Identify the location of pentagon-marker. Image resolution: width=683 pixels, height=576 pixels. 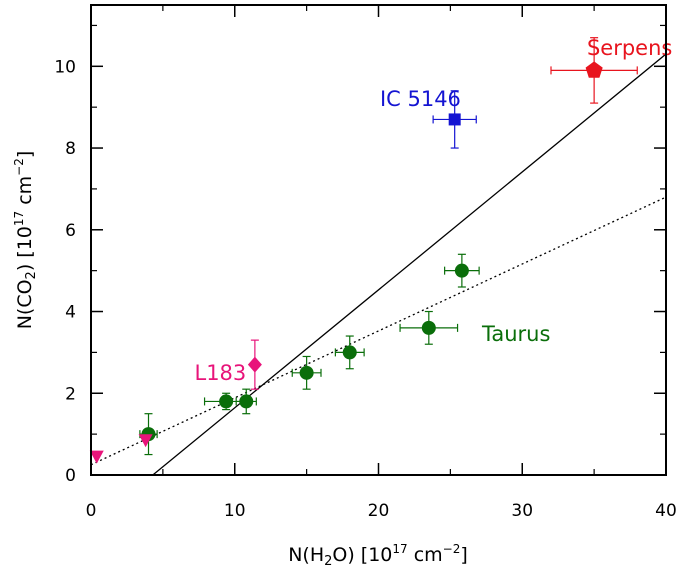
(594, 69).